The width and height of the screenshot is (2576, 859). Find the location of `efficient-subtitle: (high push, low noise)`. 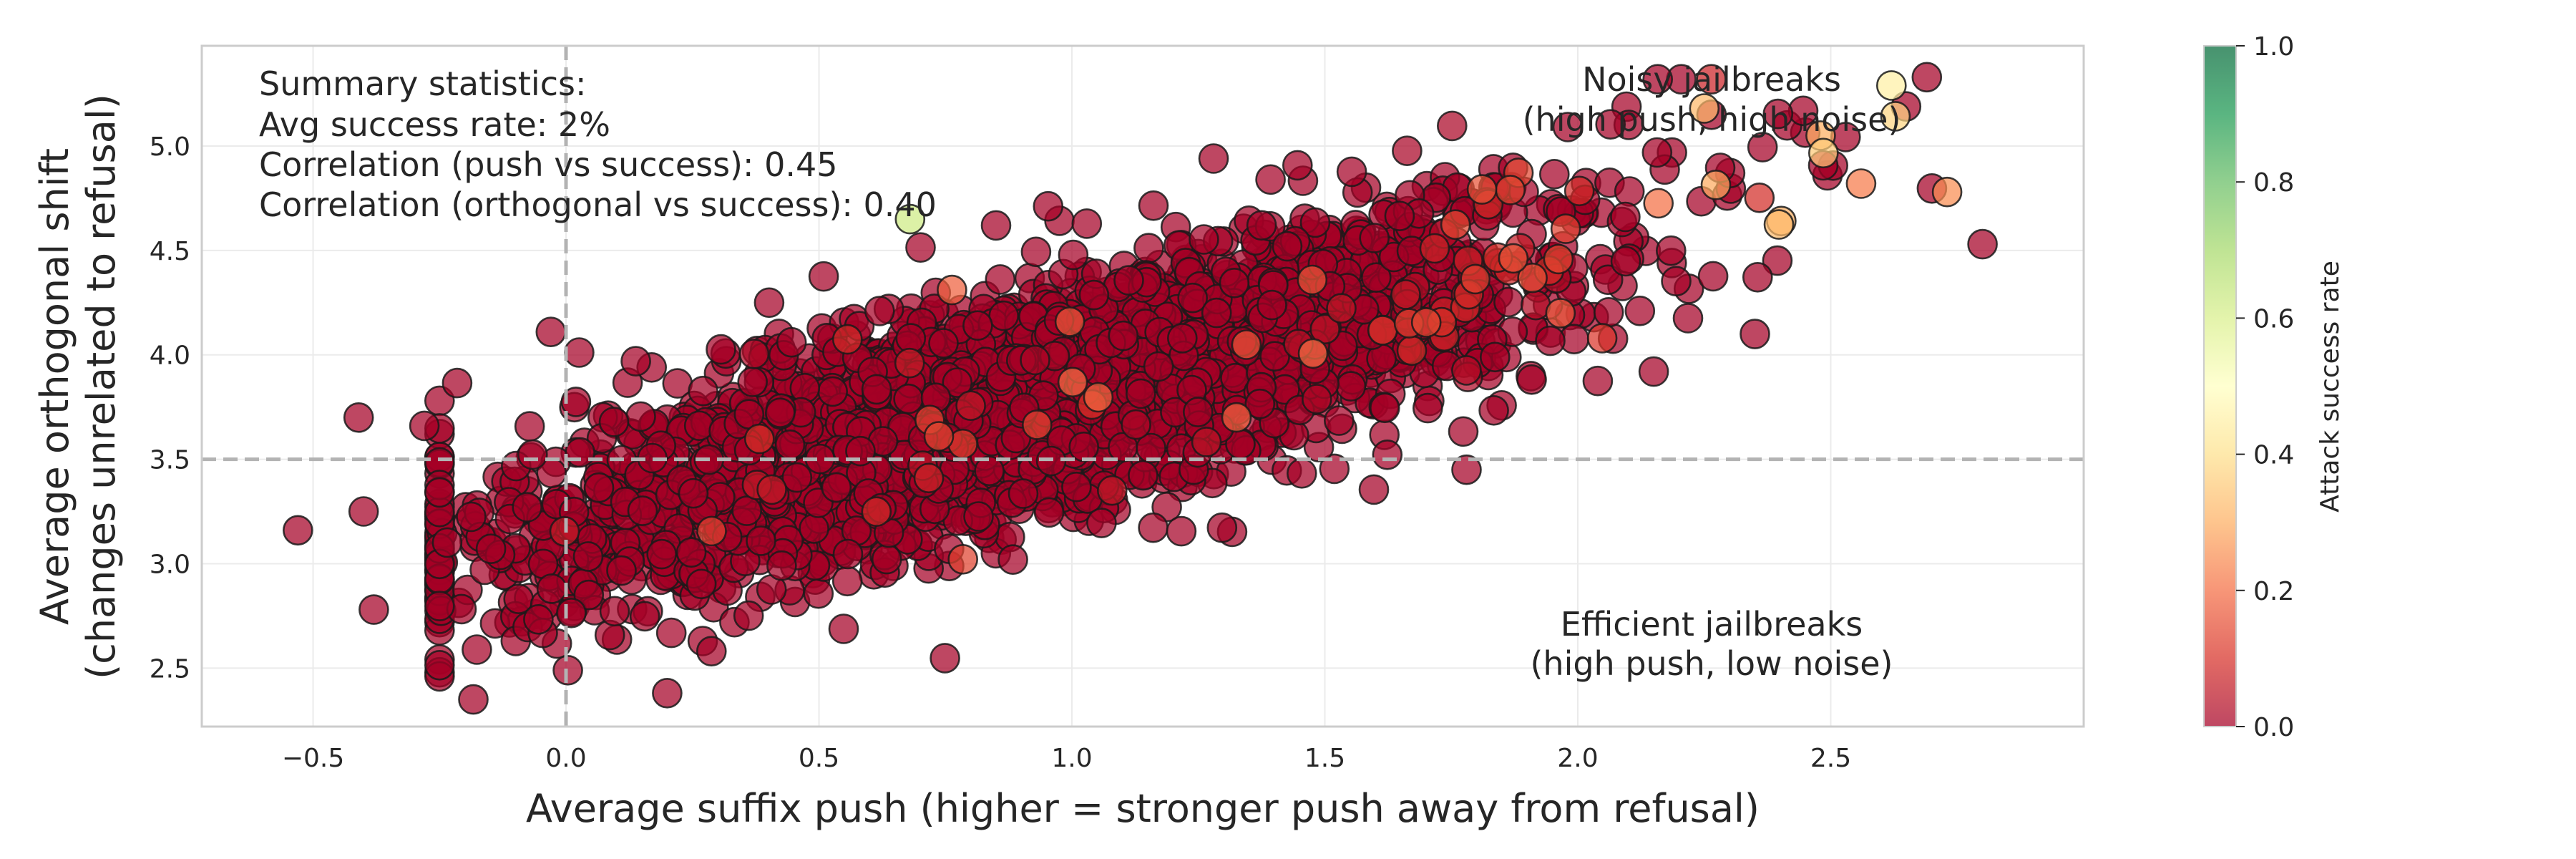

efficient-subtitle: (high push, low noise) is located at coordinates (1711, 663).